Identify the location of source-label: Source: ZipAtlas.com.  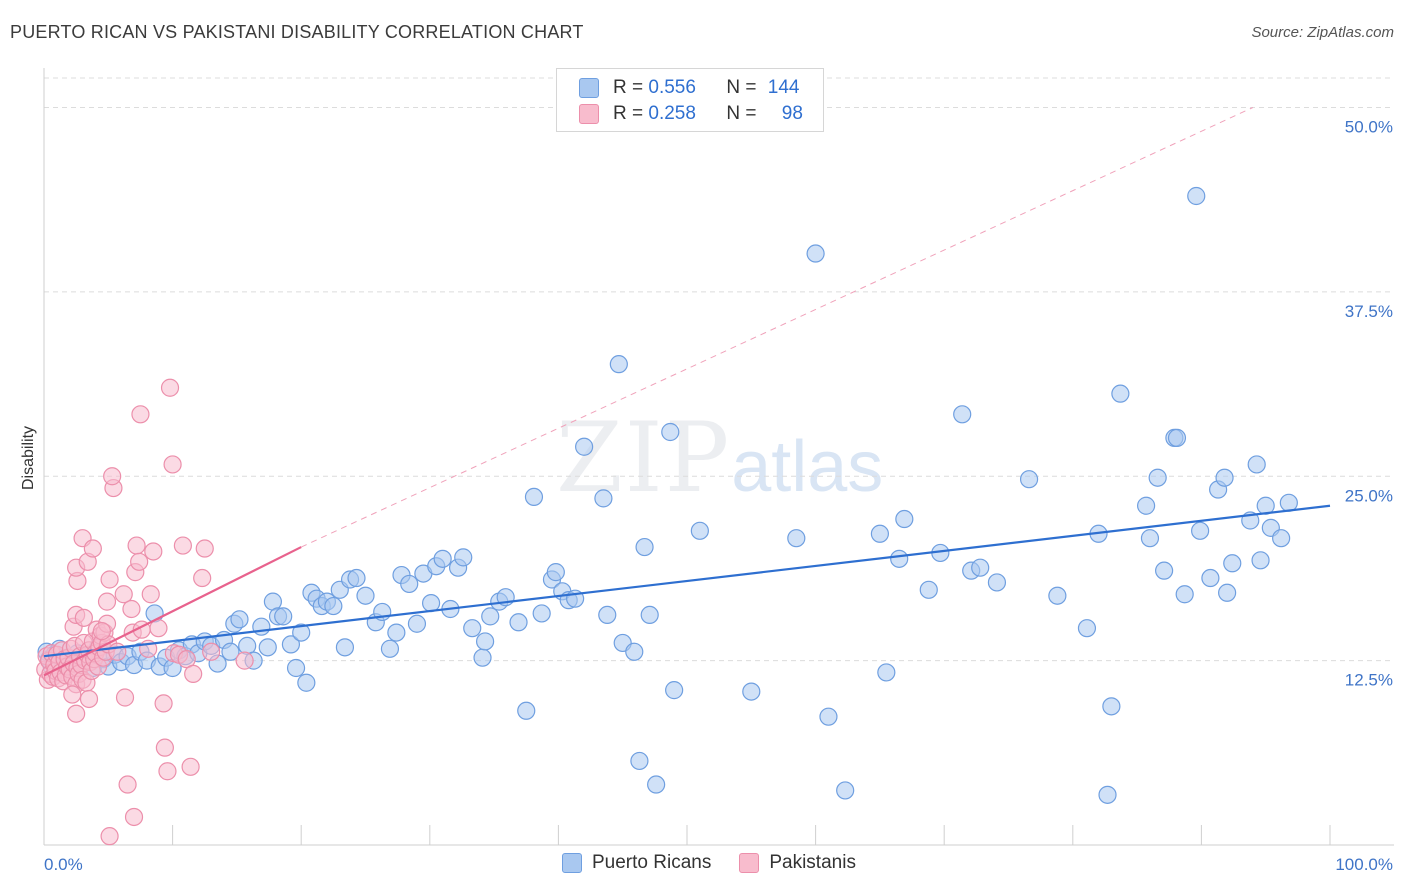
(1322, 32).